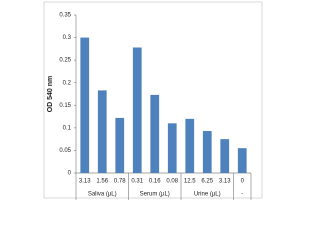  Describe the element at coordinates (67, 128) in the screenshot. I see `y-tick-label: 0.1` at that location.